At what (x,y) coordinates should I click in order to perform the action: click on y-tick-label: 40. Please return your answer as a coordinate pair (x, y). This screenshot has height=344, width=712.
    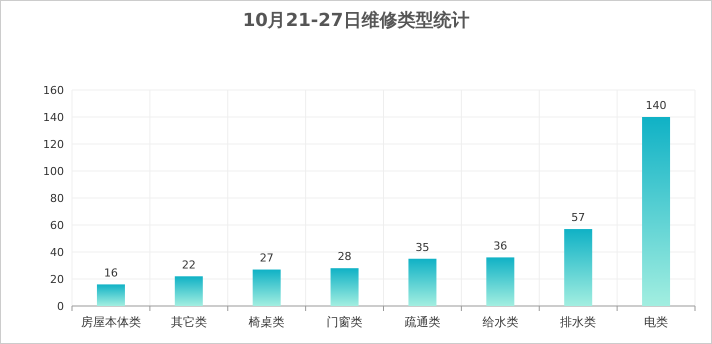
    Looking at the image, I should click on (57, 252).